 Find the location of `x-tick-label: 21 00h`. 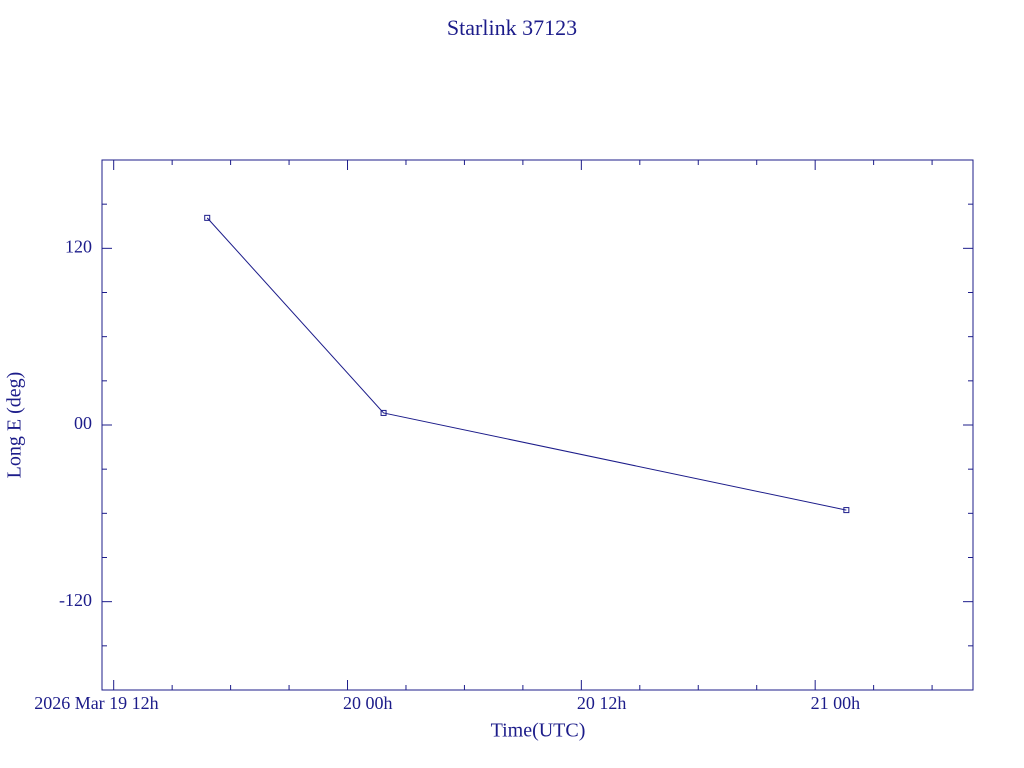

x-tick-label: 21 00h is located at coordinates (836, 703).